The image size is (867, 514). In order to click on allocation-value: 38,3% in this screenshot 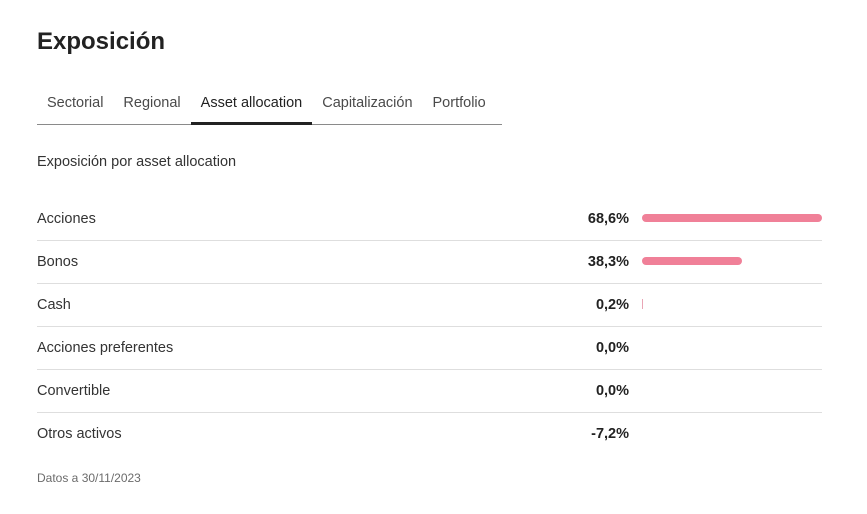, I will do `click(608, 262)`.